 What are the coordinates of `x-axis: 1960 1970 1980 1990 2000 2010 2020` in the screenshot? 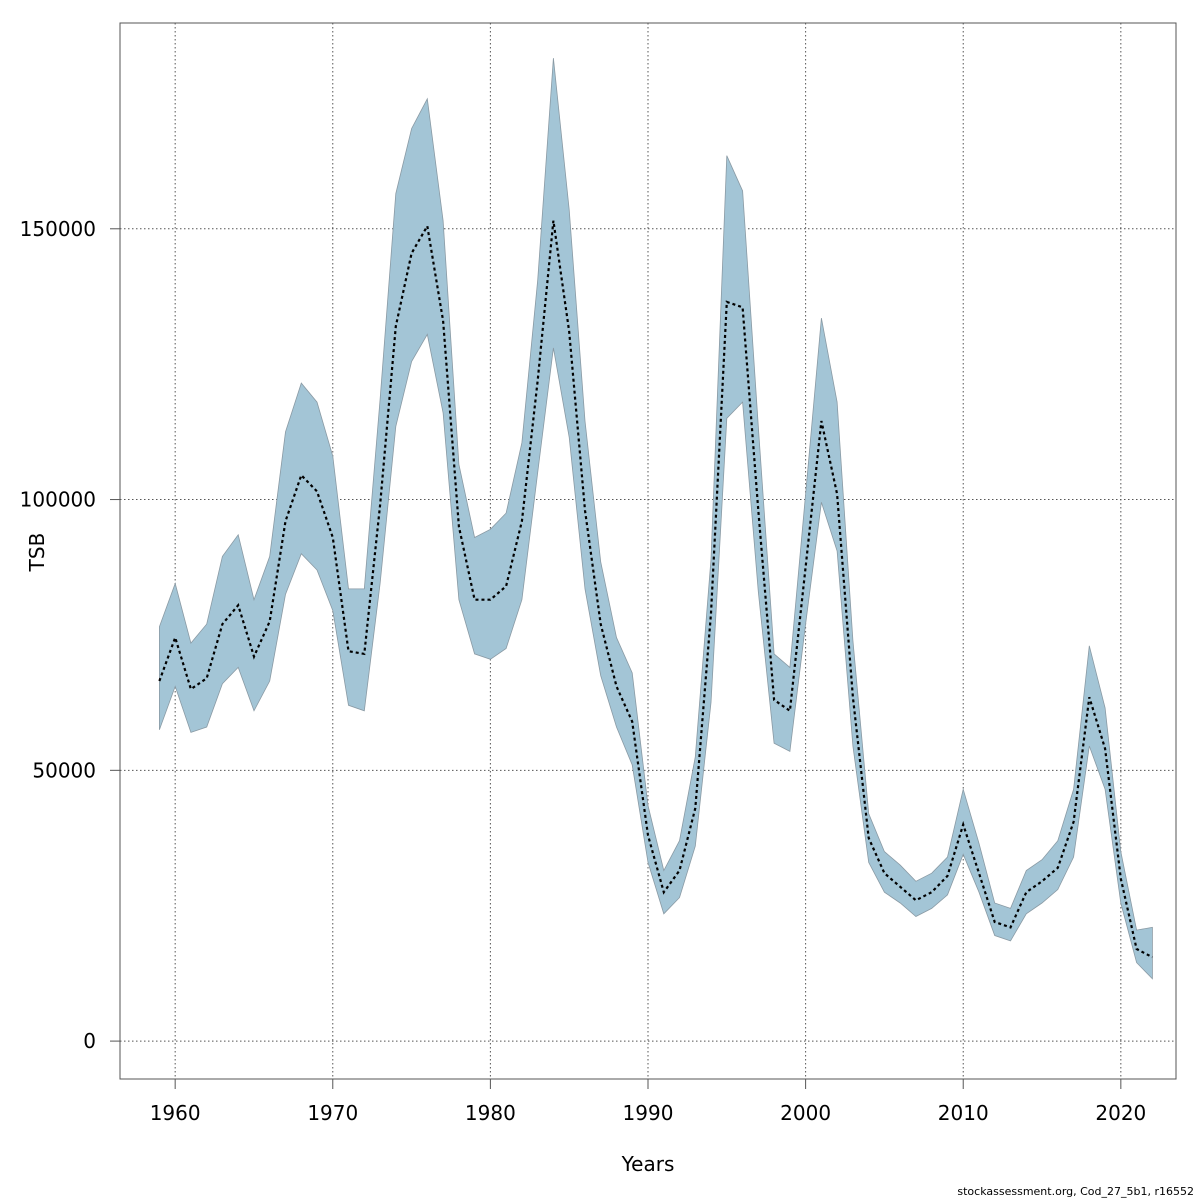 It's located at (648, 1101).